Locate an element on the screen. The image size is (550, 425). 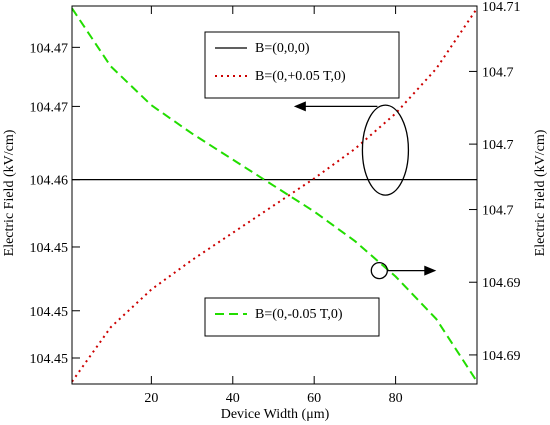
y-axis-right-title: Electric Field (kV/cm) is located at coordinates (540, 192).